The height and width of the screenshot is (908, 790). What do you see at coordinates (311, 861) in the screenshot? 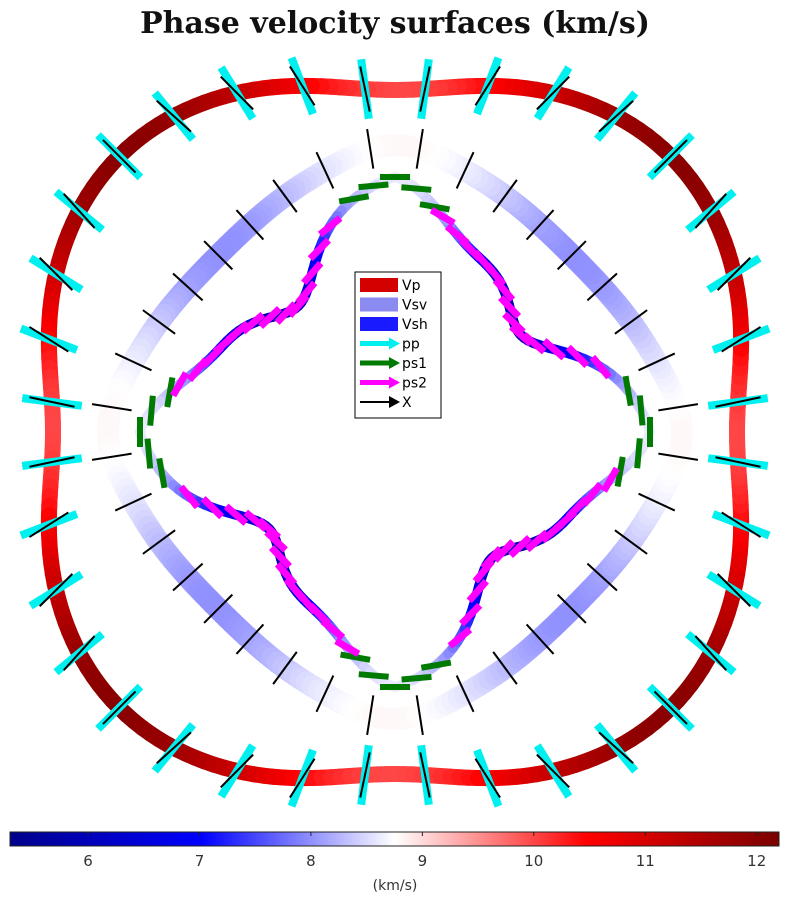
I see `colorbar-tick-label: 8` at bounding box center [311, 861].